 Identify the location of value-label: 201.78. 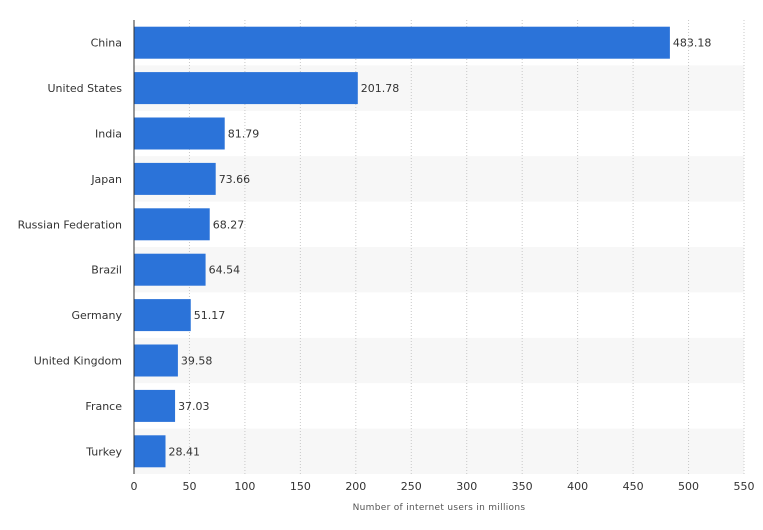
(380, 88).